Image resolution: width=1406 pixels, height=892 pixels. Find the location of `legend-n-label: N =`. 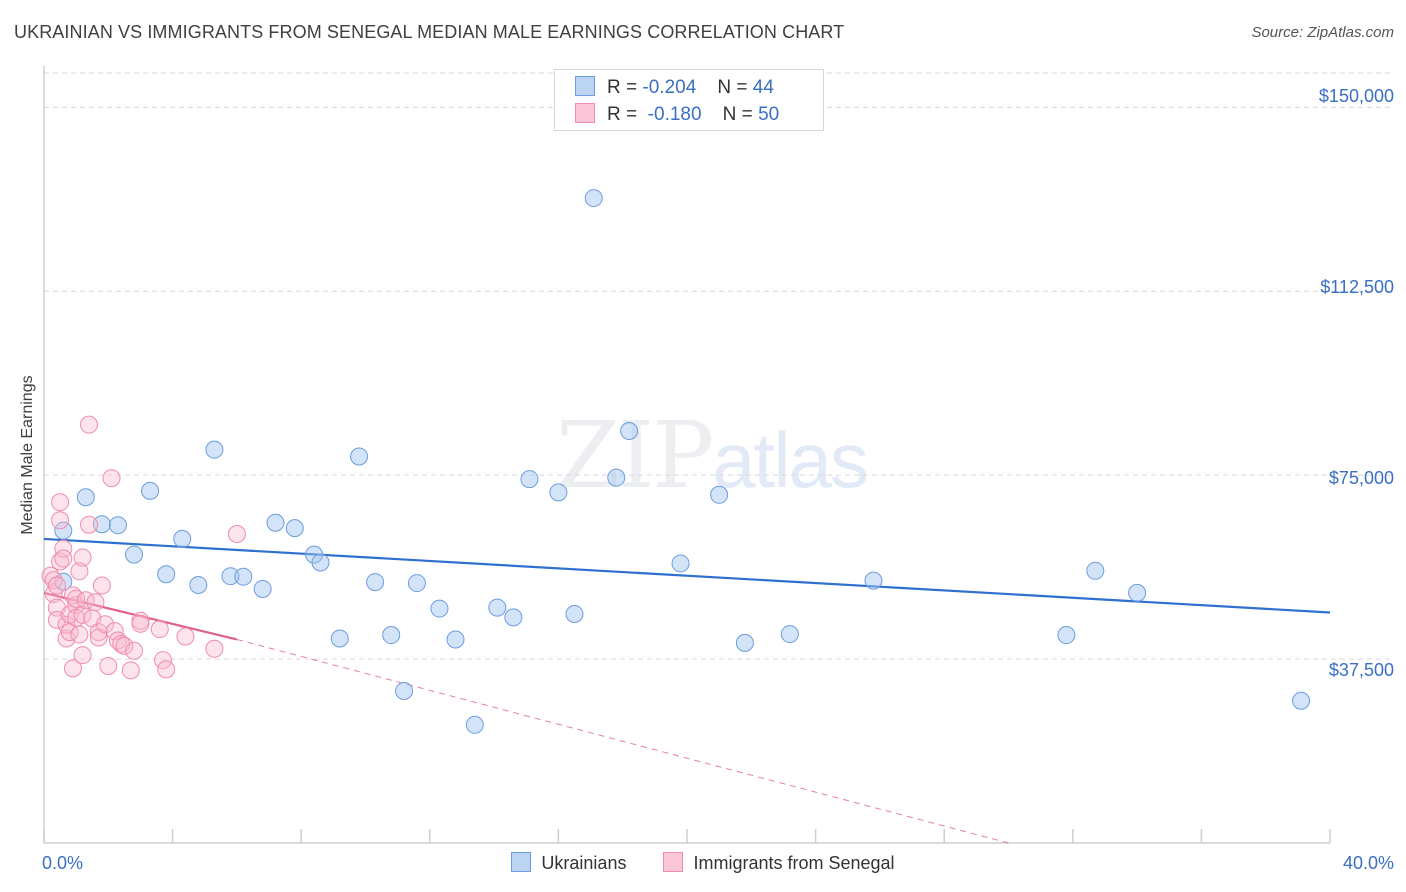

legend-n-label: N = is located at coordinates (737, 114).